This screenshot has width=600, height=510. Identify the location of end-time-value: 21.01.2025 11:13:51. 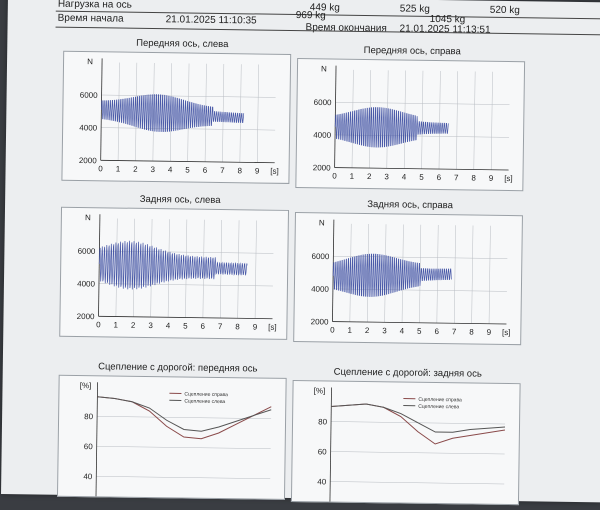
(444, 29).